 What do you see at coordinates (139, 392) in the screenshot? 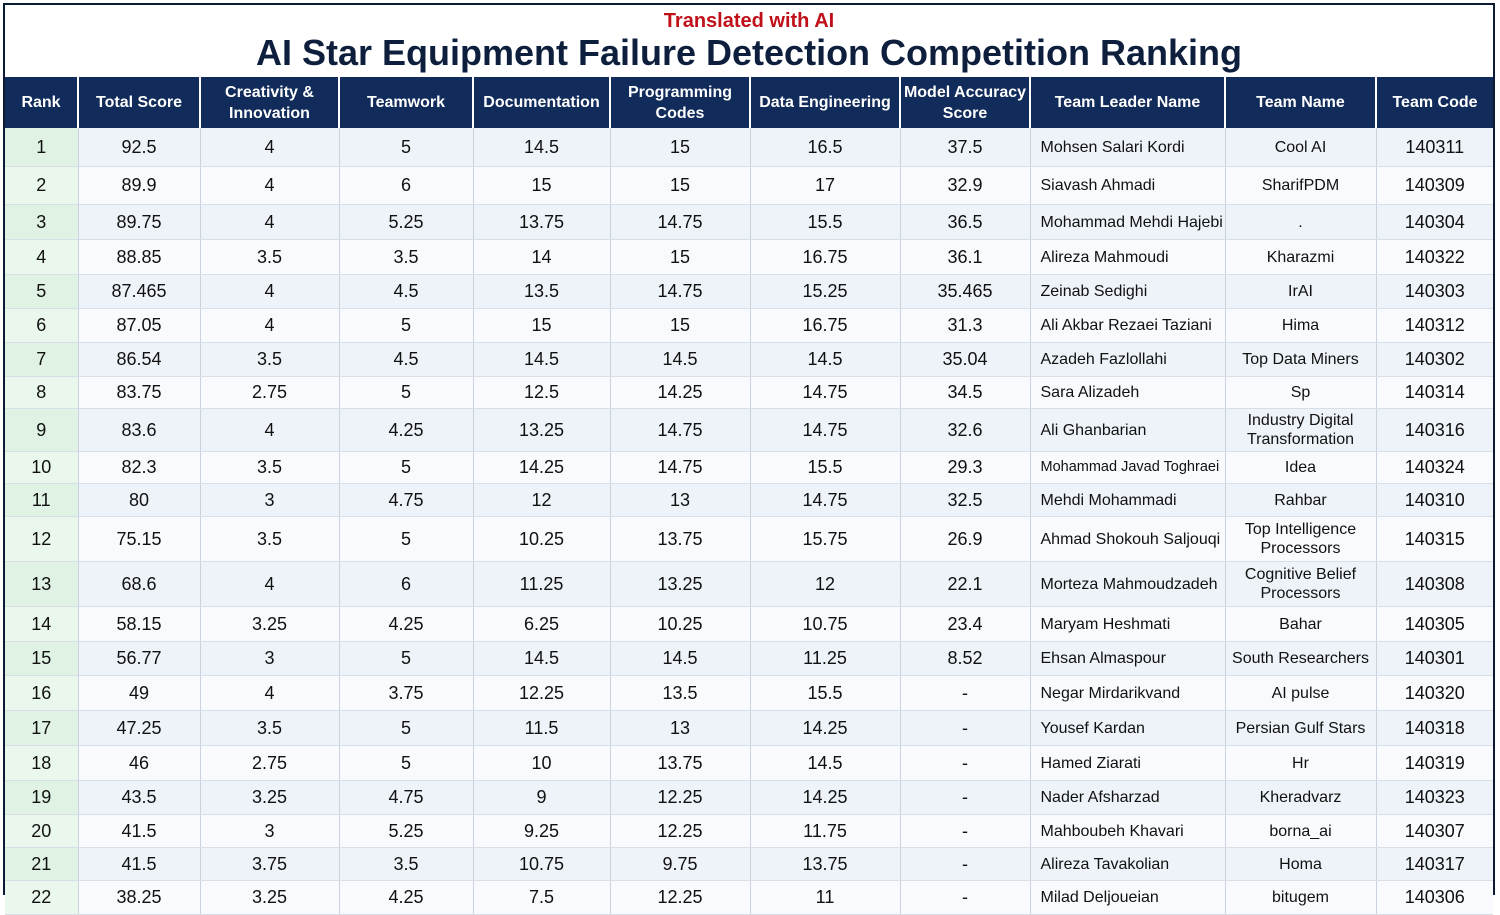
I see `total-score-cell: 83.75` at bounding box center [139, 392].